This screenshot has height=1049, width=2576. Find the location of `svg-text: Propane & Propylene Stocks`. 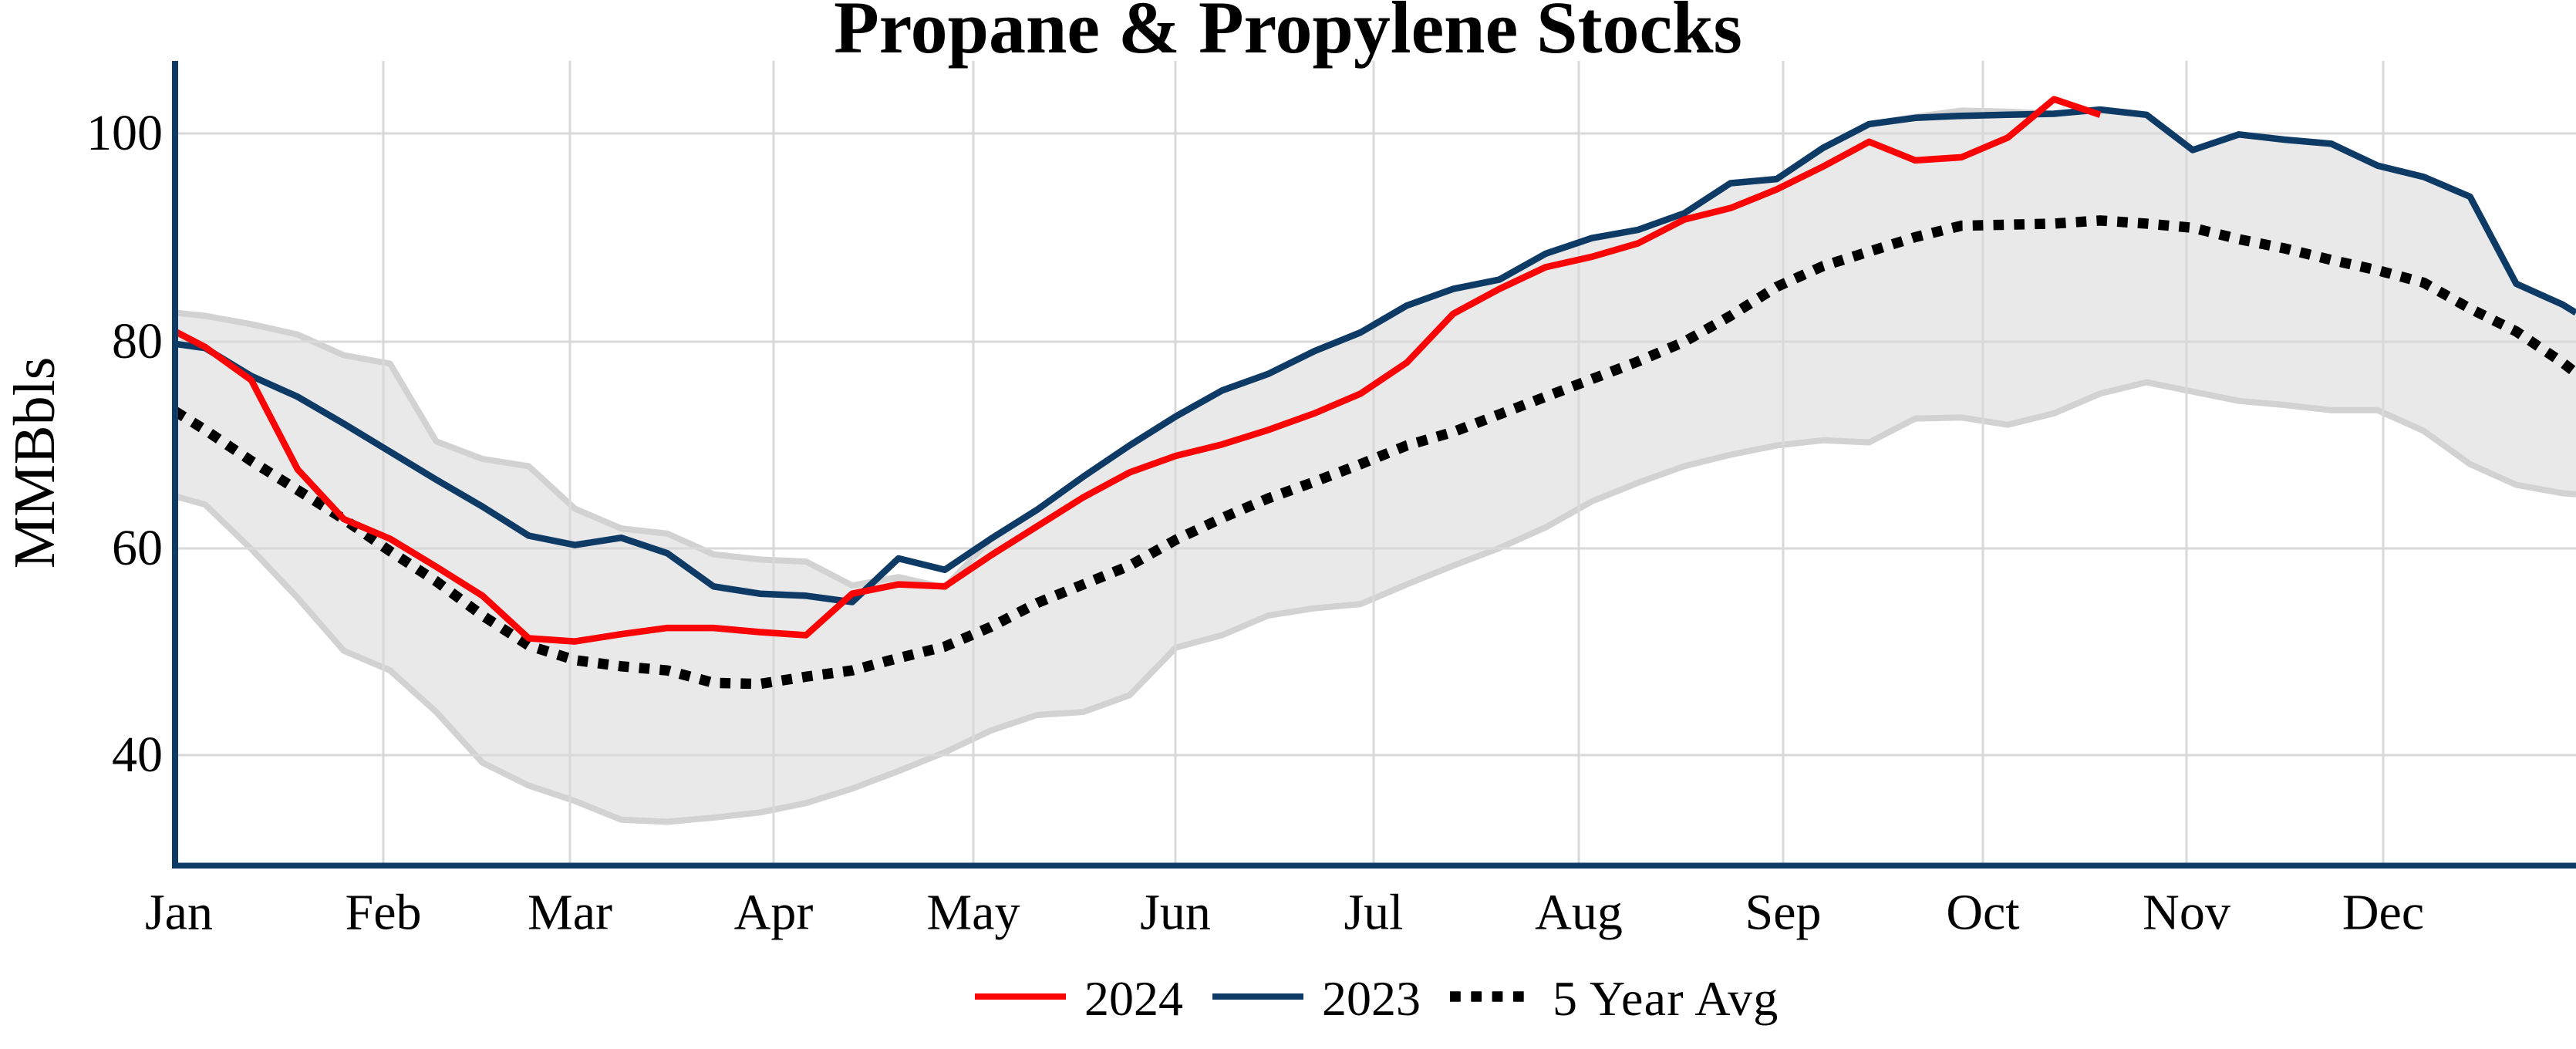

svg-text: Propane & Propylene Stocks is located at coordinates (1288, 34).